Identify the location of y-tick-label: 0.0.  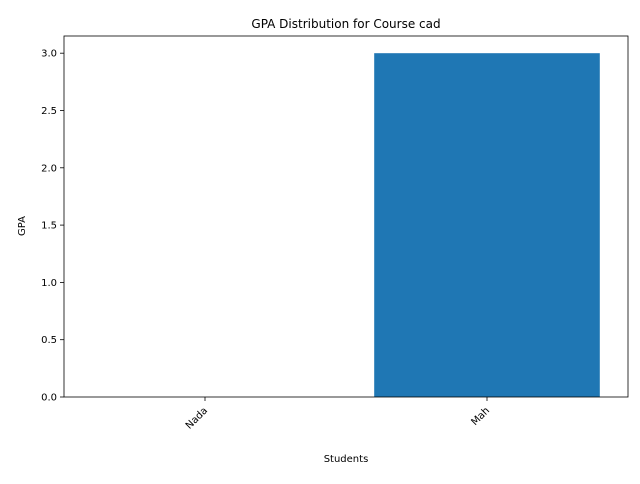
(49, 398).